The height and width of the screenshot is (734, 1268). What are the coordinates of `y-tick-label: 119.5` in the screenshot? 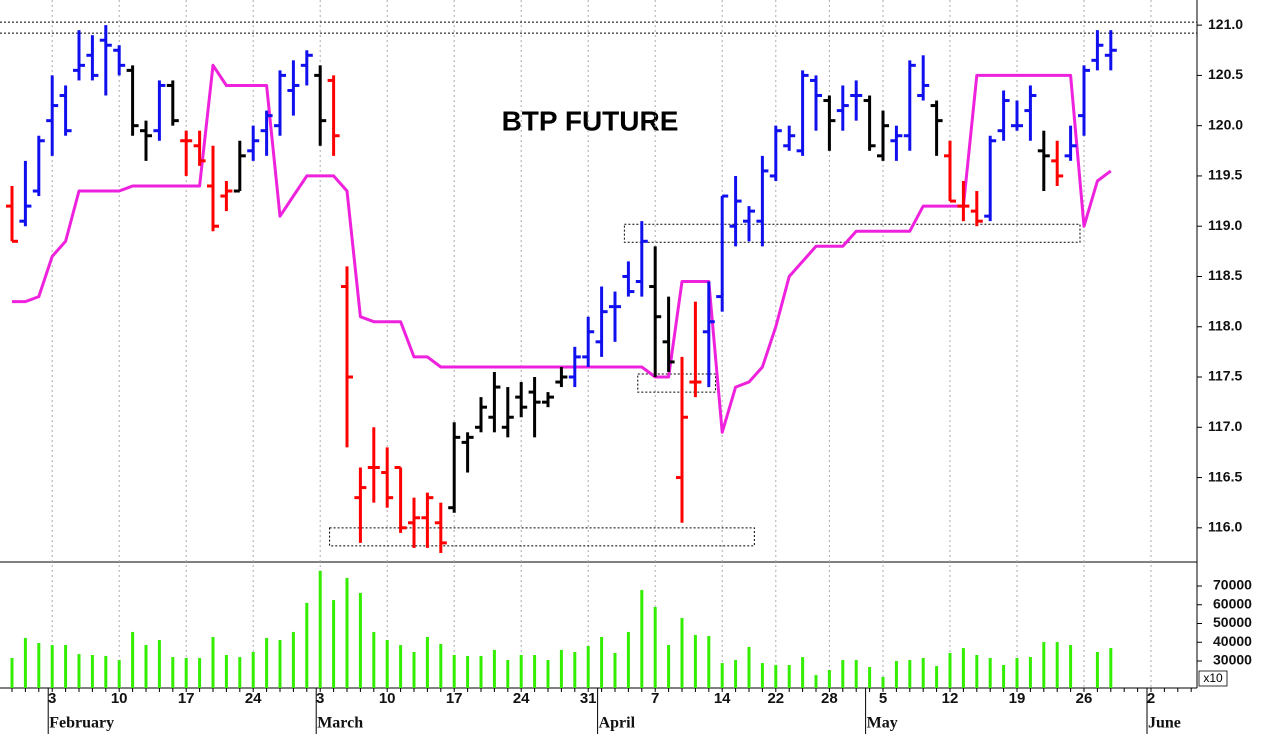 It's located at (1225, 175).